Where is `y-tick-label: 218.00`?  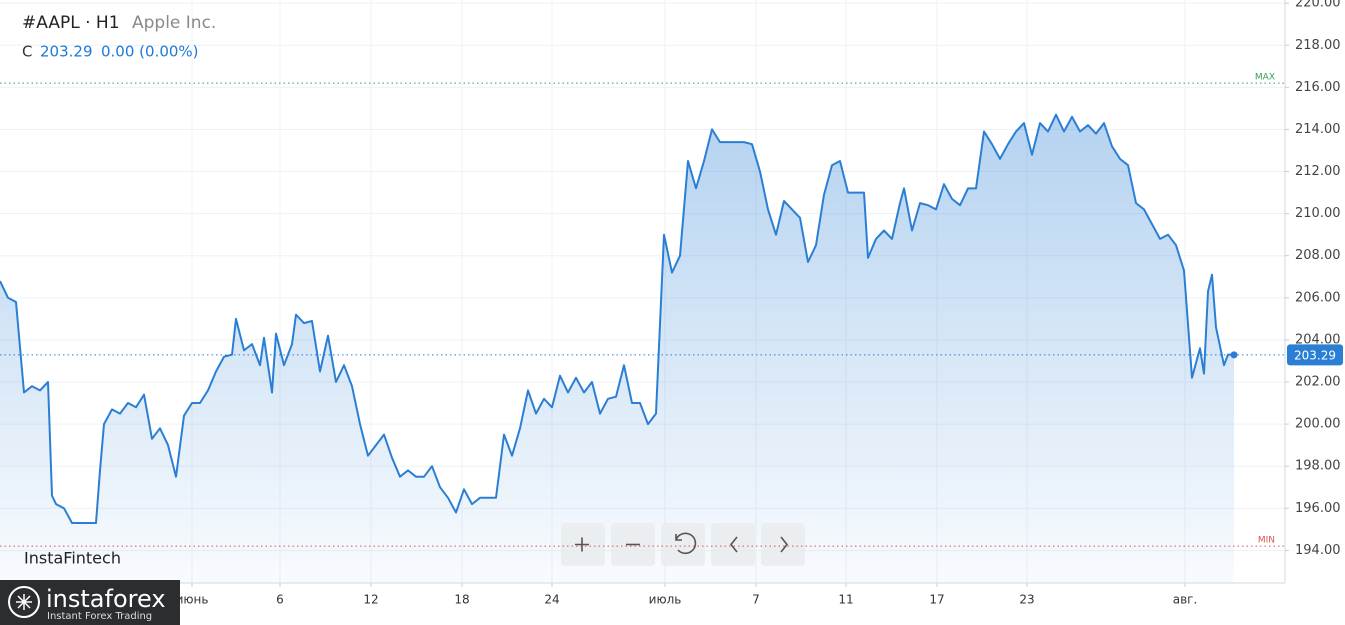
y-tick-label: 218.00 is located at coordinates (1318, 45).